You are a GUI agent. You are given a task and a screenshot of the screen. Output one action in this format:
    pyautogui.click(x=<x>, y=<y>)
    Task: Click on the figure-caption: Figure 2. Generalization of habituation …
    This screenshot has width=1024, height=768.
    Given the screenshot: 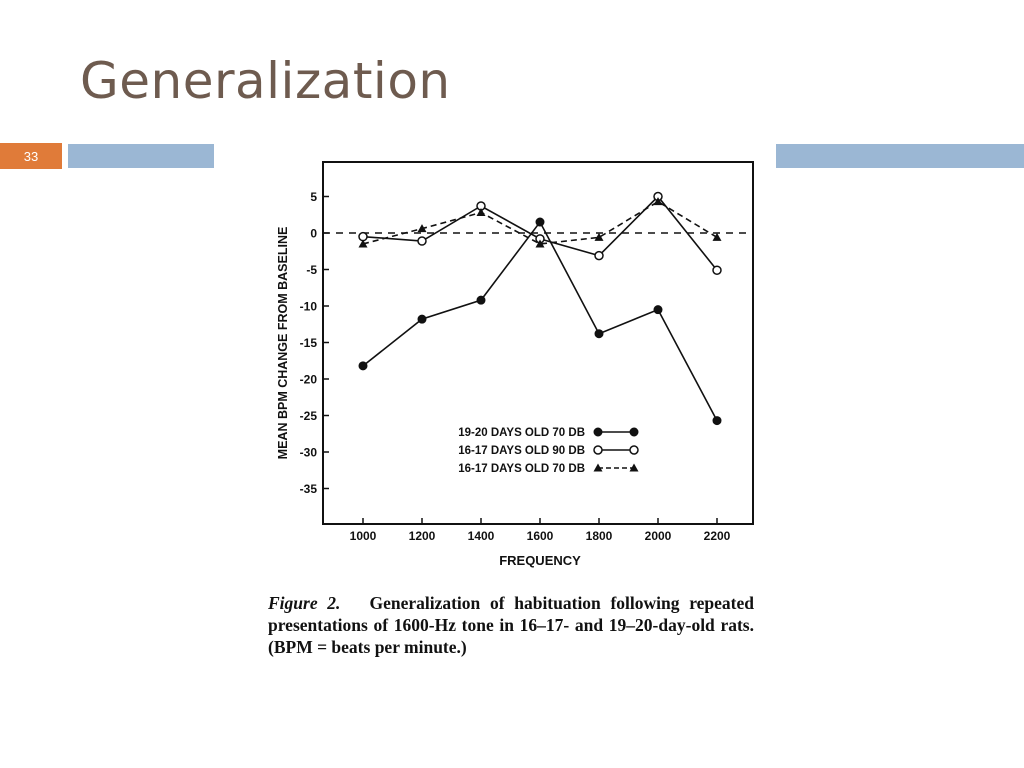 What is the action you would take?
    pyautogui.click(x=511, y=625)
    